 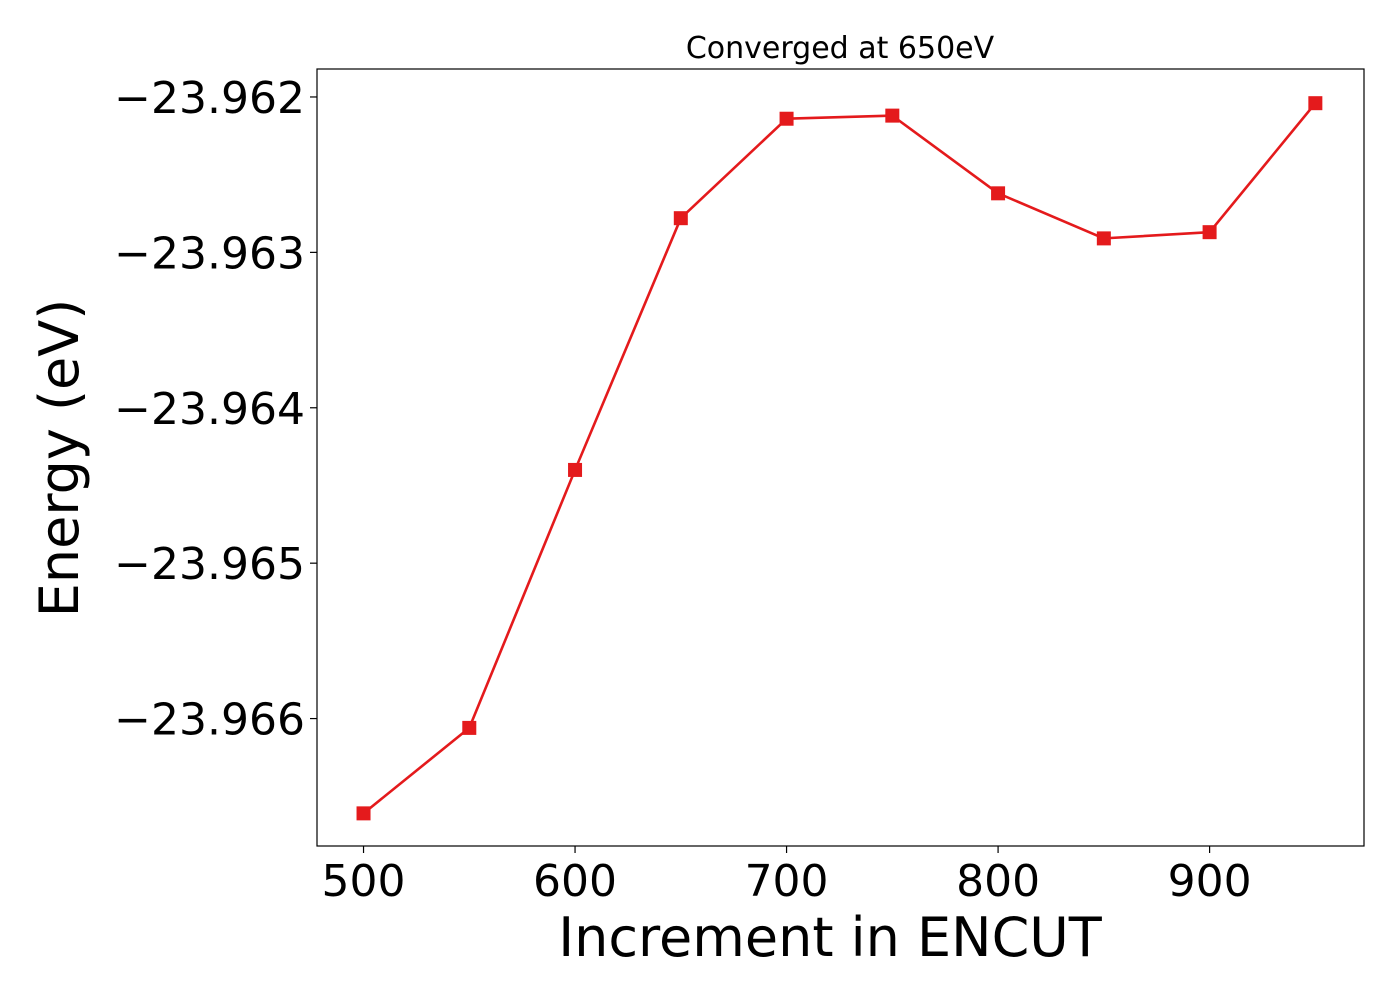 I want to click on y-axis-ticks: −23.962 −23.963 −23.964 −23.965 −23.966, so click(x=215, y=409).